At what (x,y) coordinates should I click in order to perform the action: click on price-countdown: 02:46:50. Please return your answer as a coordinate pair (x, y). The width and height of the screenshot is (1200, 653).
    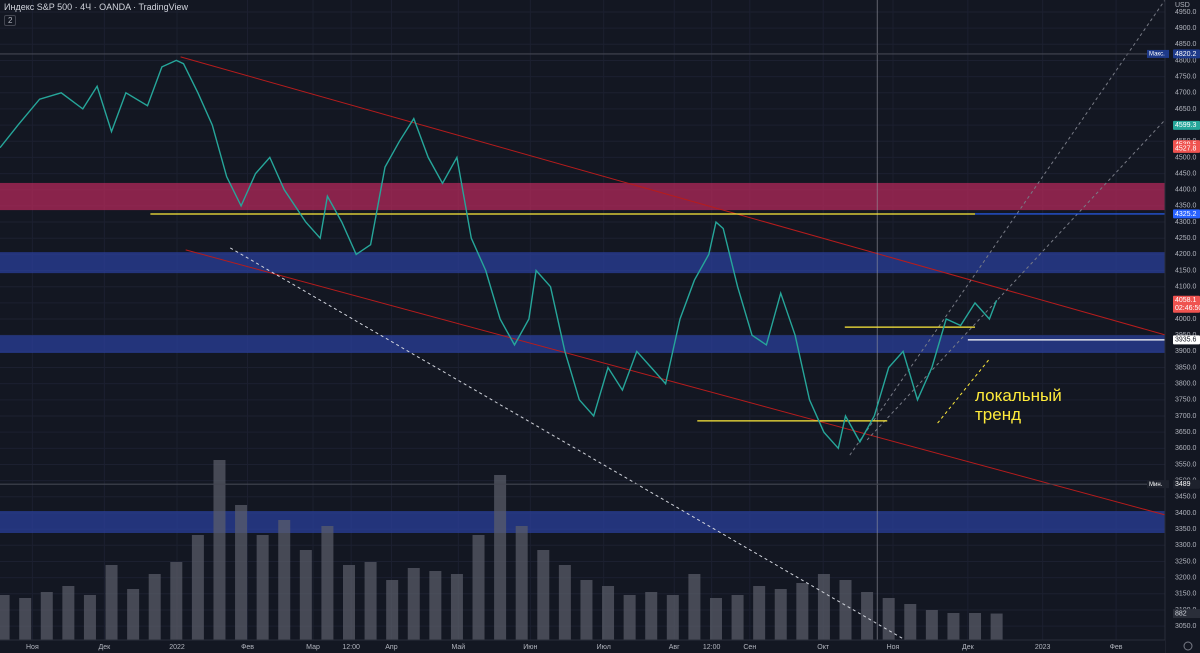
    Looking at the image, I should click on (1187, 308).